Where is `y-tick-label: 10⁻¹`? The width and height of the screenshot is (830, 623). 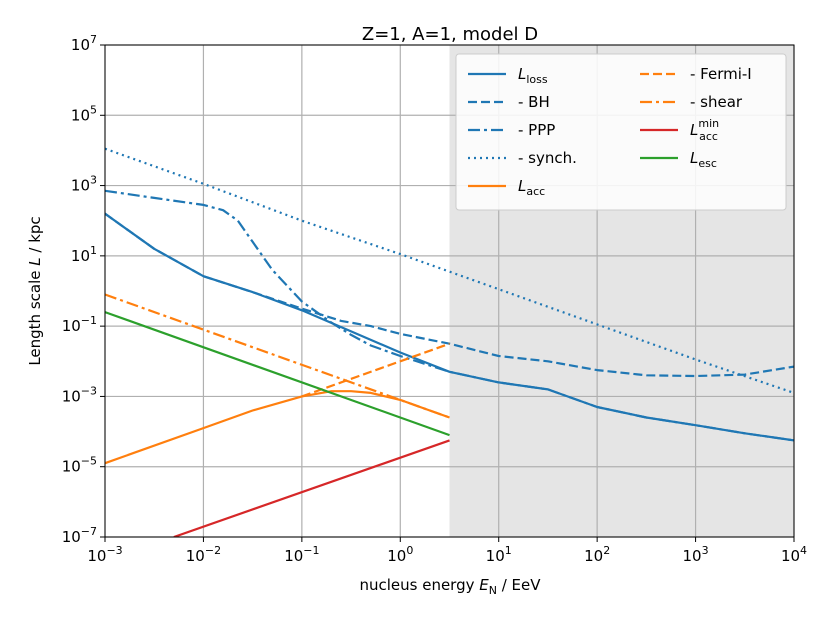
y-tick-label: 10⁻¹ is located at coordinates (79, 324).